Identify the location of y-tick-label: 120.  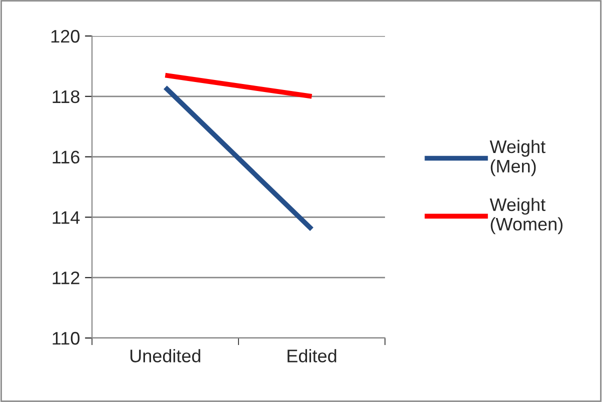
(65, 36).